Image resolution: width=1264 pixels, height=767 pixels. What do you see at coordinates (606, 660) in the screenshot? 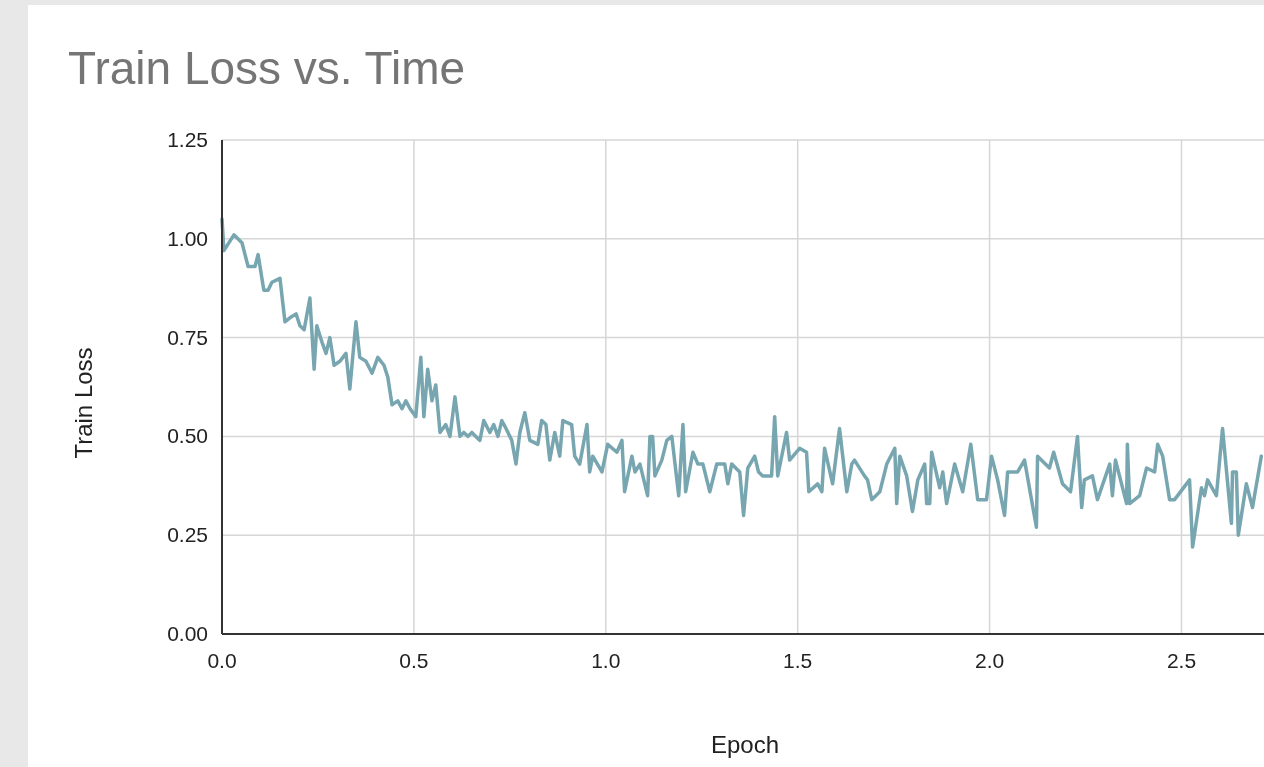
I see `x-tick-label: 1.0` at bounding box center [606, 660].